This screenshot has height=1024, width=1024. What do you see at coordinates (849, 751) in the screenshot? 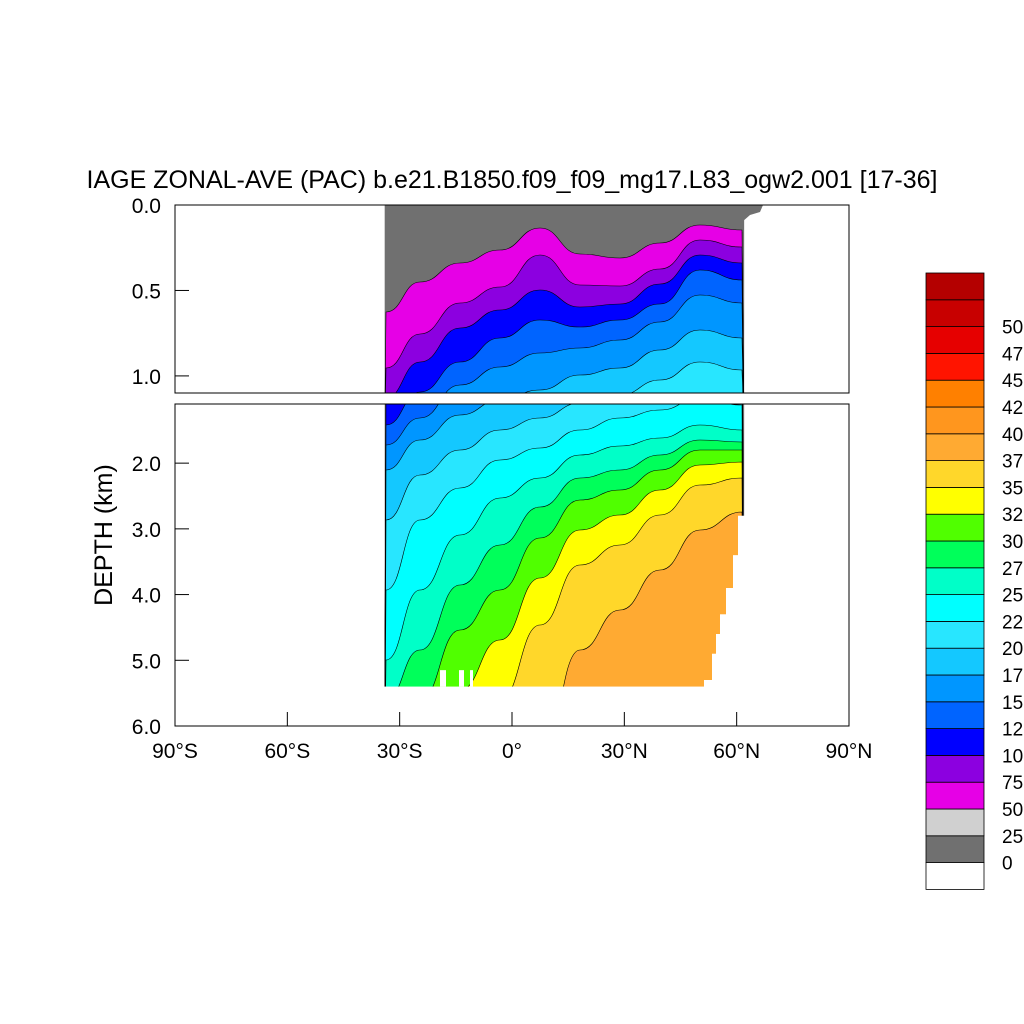
I see `x-tick-label: 90°N` at bounding box center [849, 751].